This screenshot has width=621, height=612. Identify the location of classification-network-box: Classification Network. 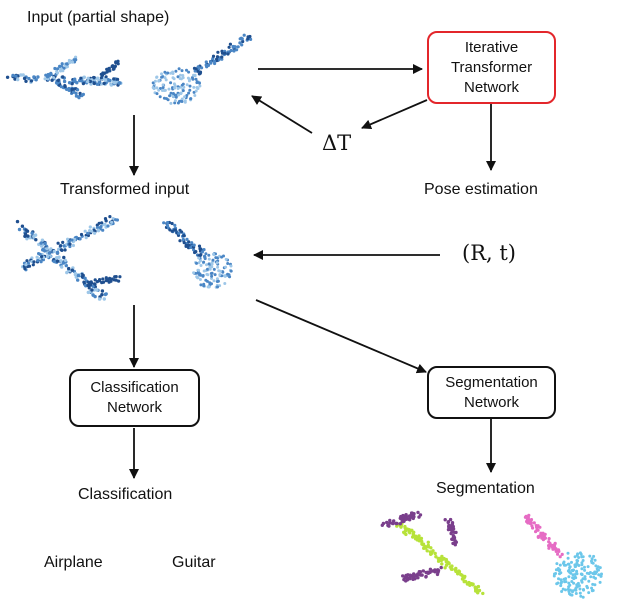
(134, 398).